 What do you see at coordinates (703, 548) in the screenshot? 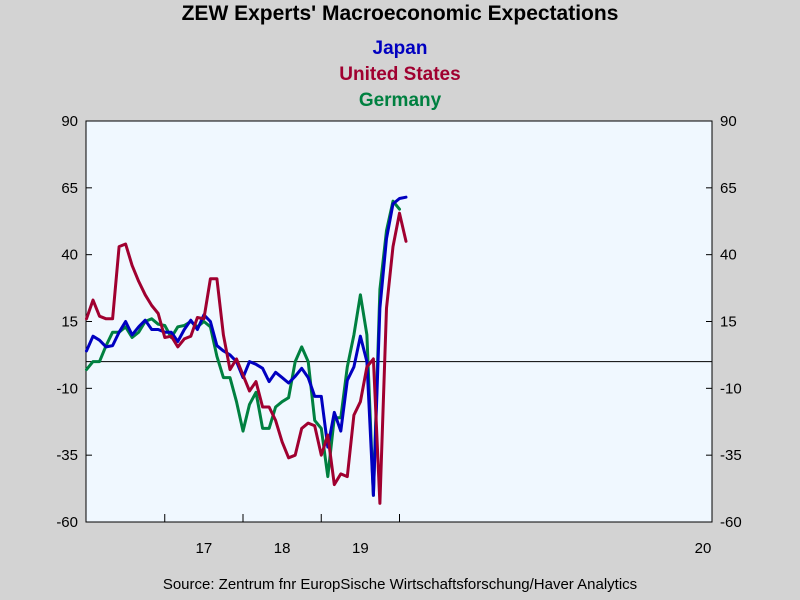
I see `x-tick-label: 20` at bounding box center [703, 548].